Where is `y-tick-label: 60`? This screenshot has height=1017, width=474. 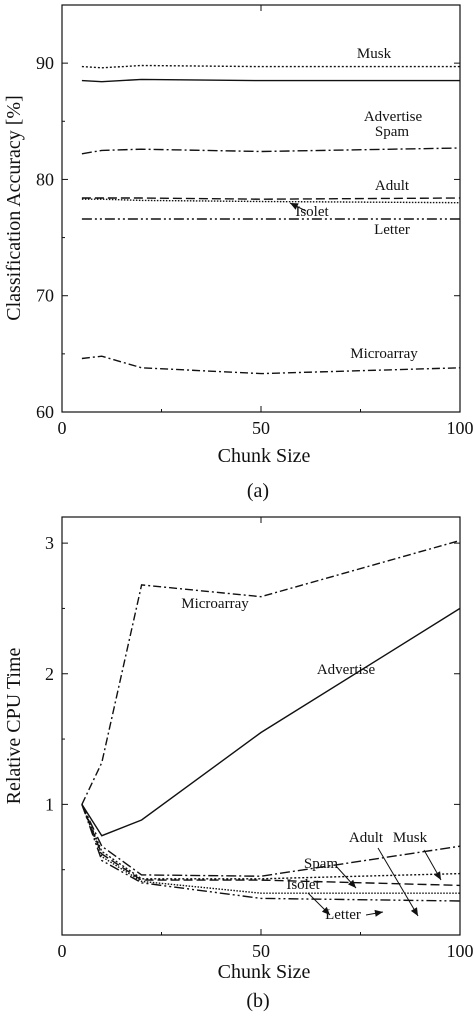 y-tick-label: 60 is located at coordinates (45, 412).